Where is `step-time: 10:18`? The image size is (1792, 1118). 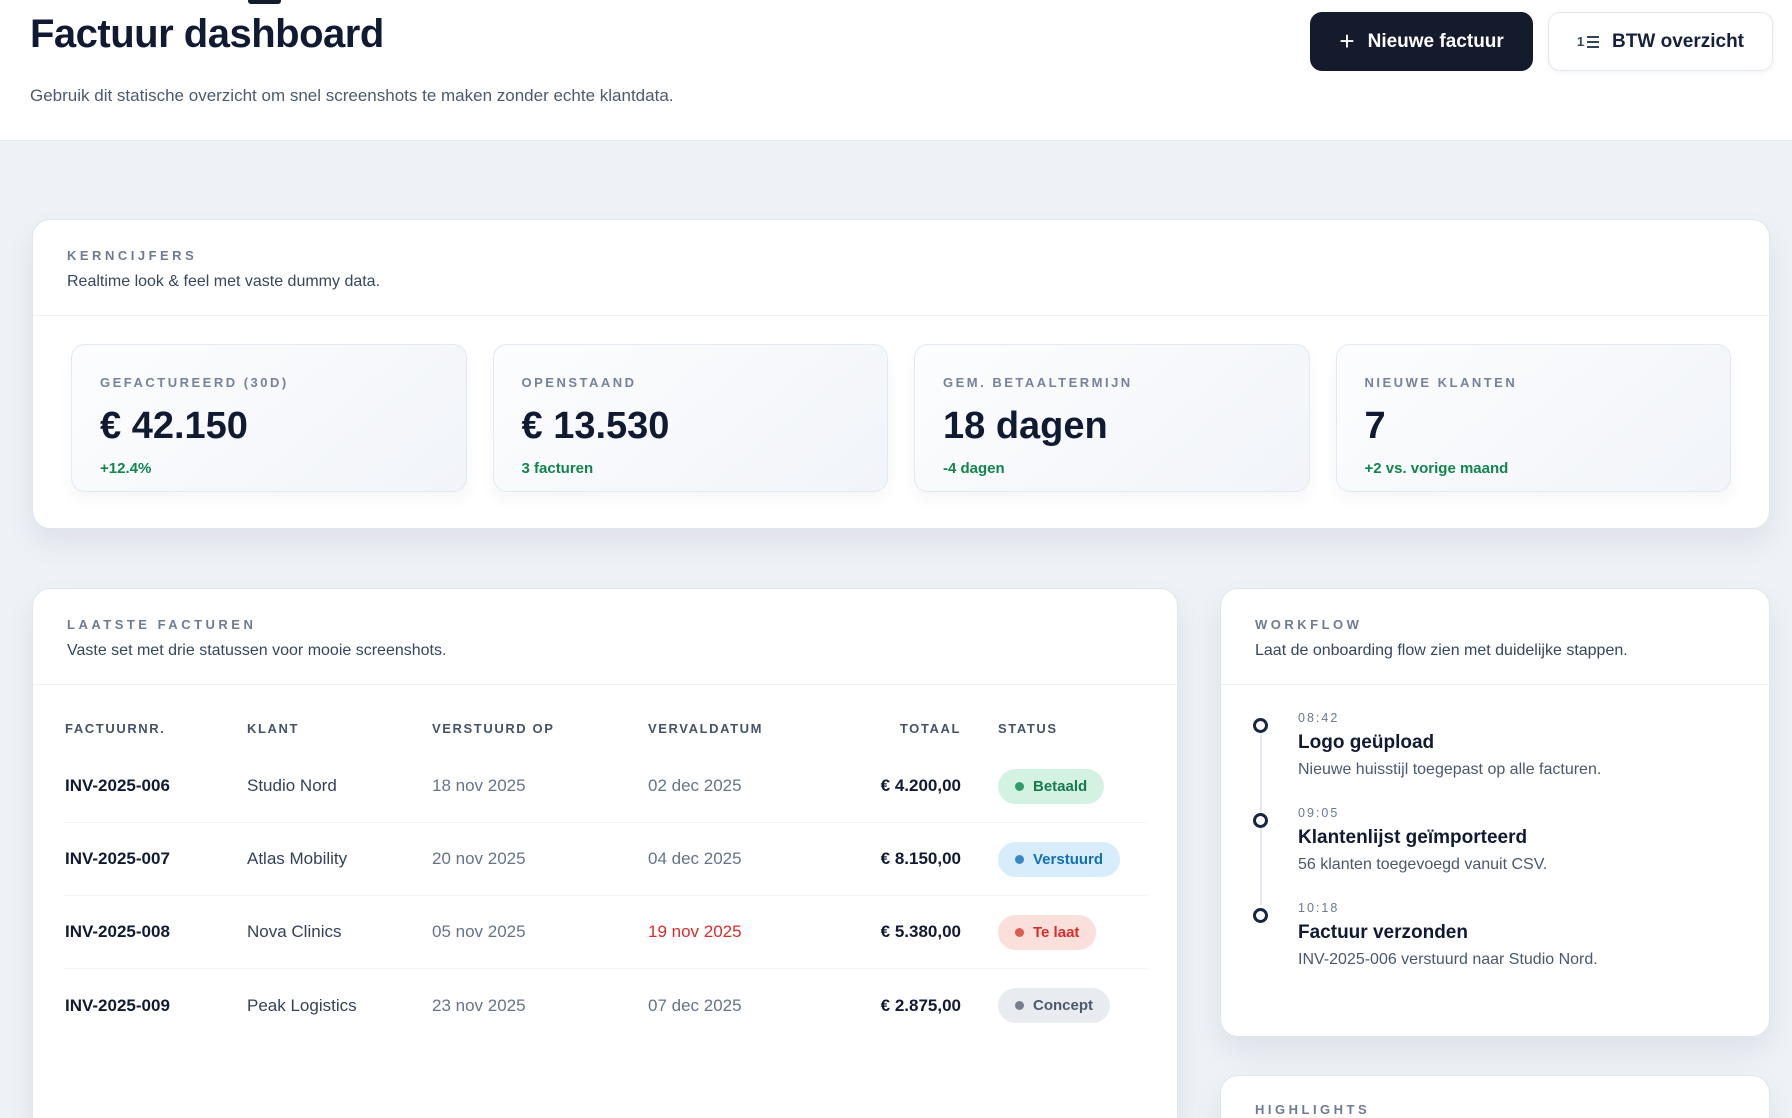
step-time: 10:18 is located at coordinates (1319, 908).